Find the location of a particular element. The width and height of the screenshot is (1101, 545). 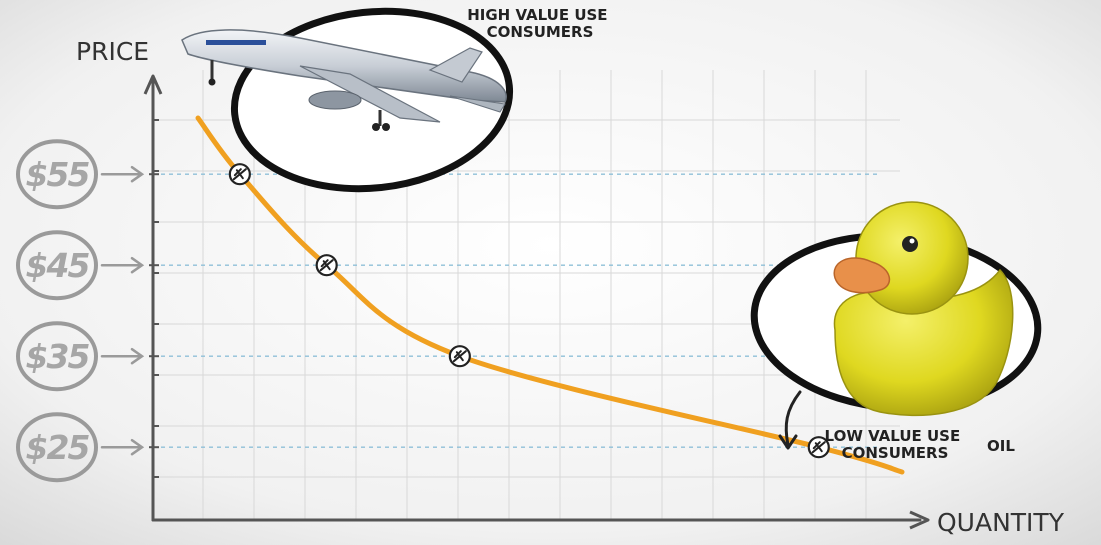

y-tick-label: $45 is located at coordinates (58, 265).